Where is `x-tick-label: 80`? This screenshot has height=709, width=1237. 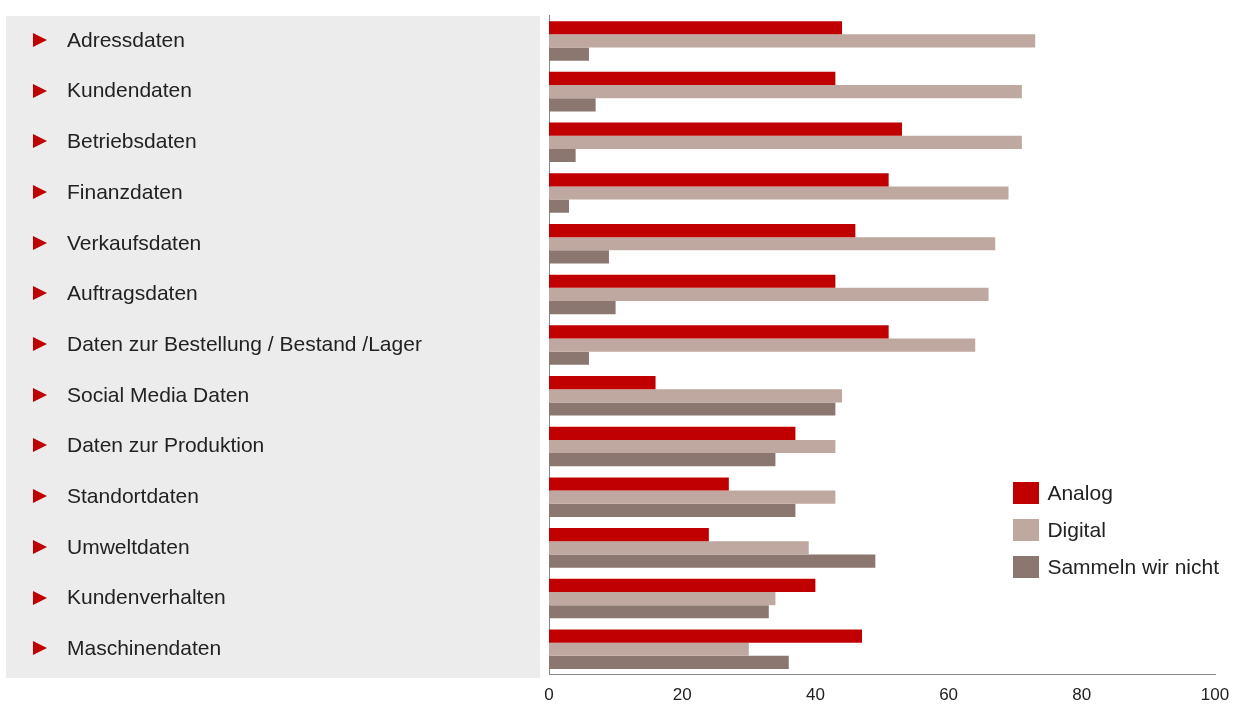
x-tick-label: 80 is located at coordinates (1082, 695).